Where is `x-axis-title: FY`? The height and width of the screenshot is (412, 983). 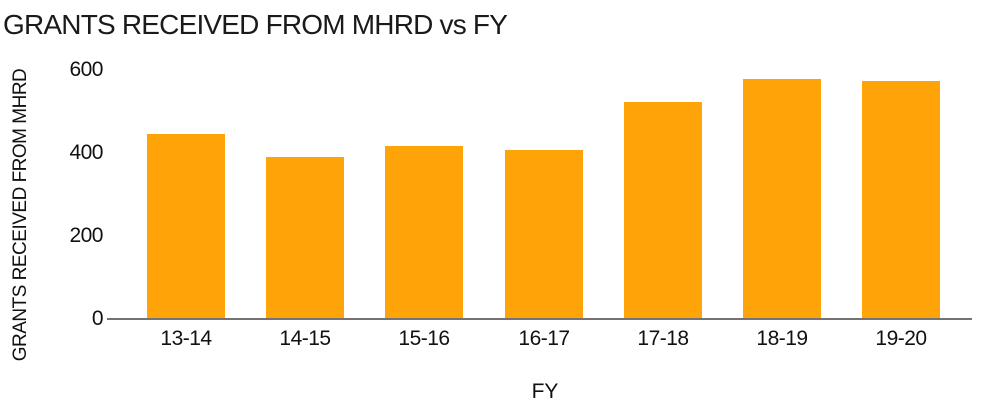 x-axis-title: FY is located at coordinates (545, 391).